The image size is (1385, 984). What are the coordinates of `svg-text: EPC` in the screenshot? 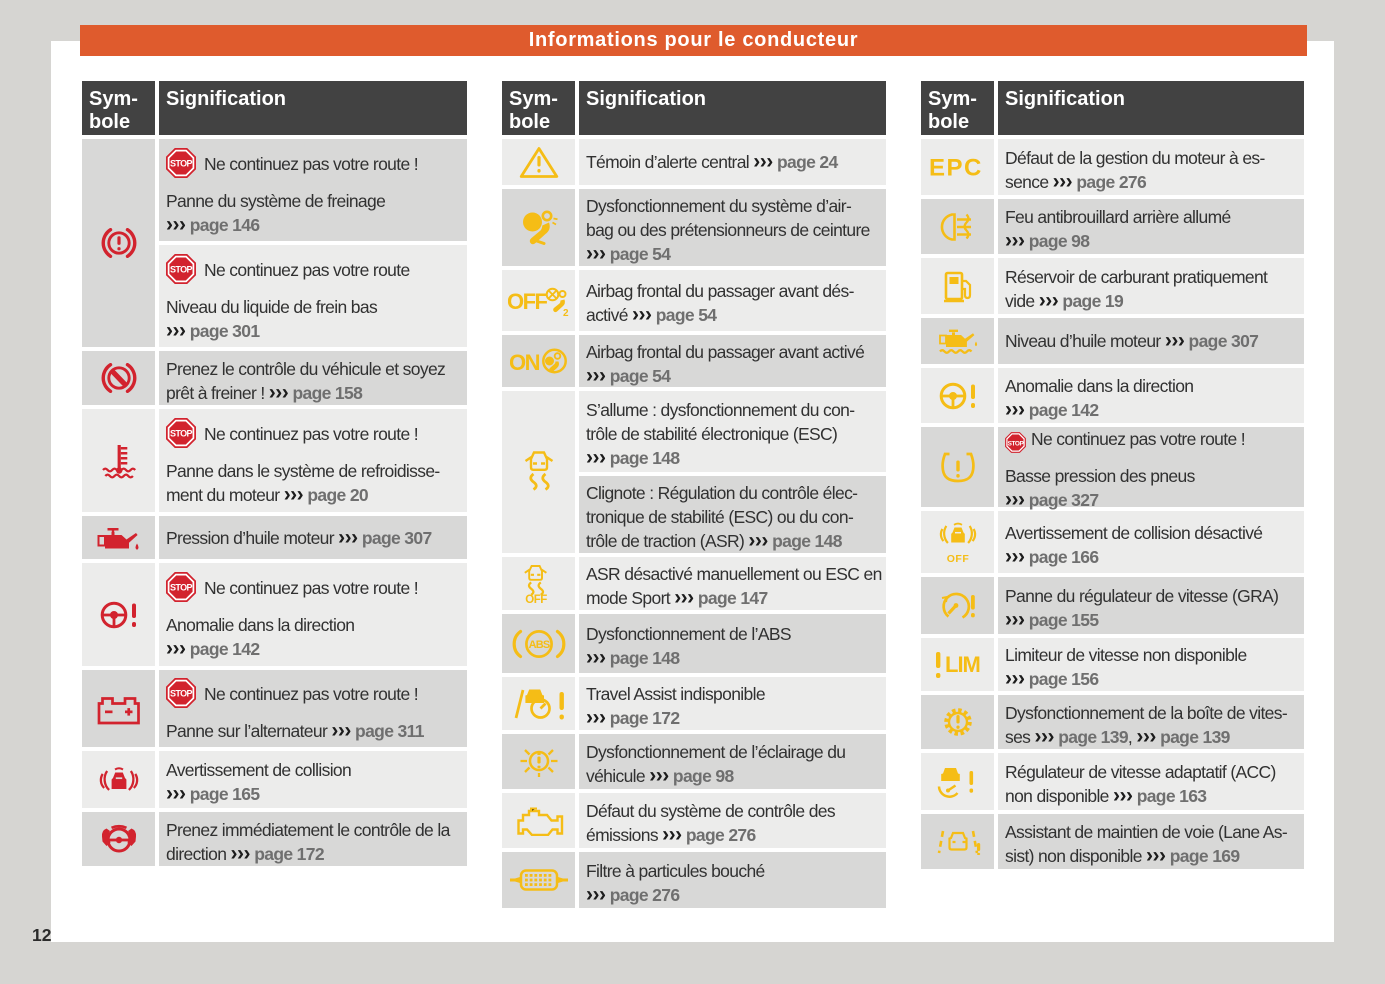 It's located at (956, 167).